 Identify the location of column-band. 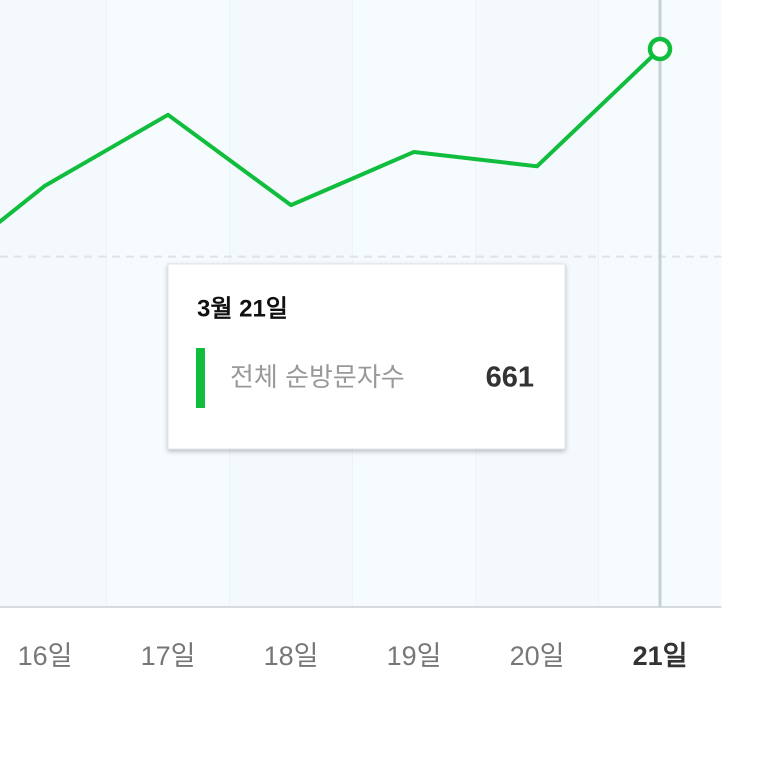
(53, 303).